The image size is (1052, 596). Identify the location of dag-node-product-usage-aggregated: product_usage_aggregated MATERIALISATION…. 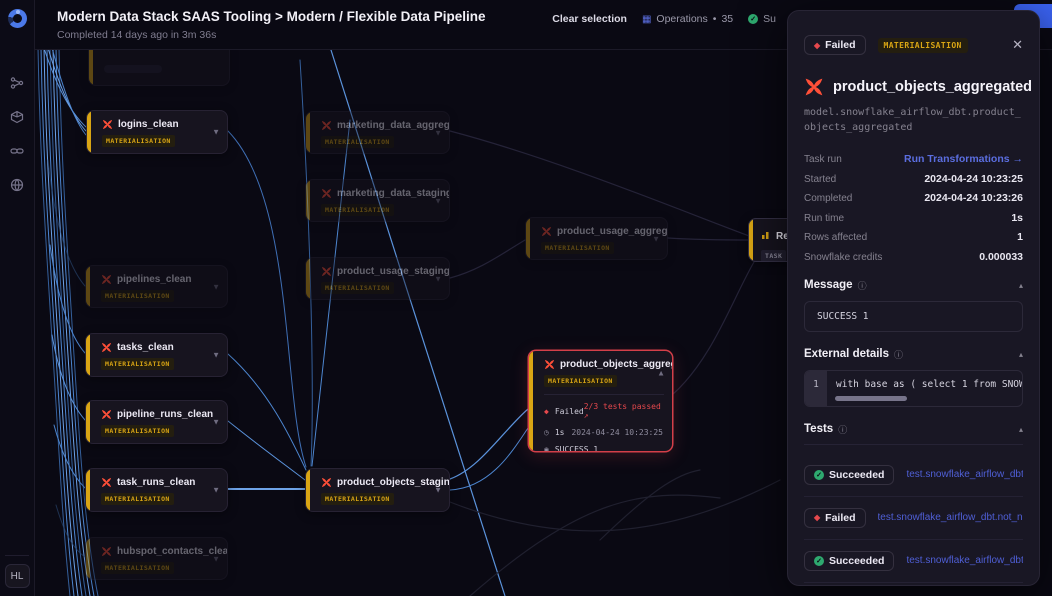
(596, 238).